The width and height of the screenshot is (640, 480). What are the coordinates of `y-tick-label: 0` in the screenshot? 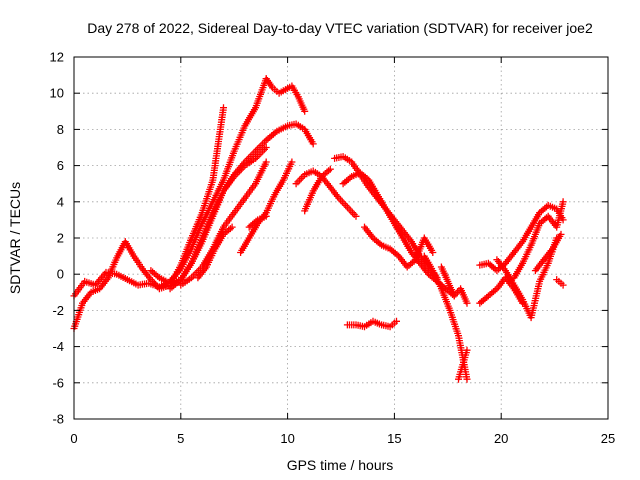 It's located at (60, 274).